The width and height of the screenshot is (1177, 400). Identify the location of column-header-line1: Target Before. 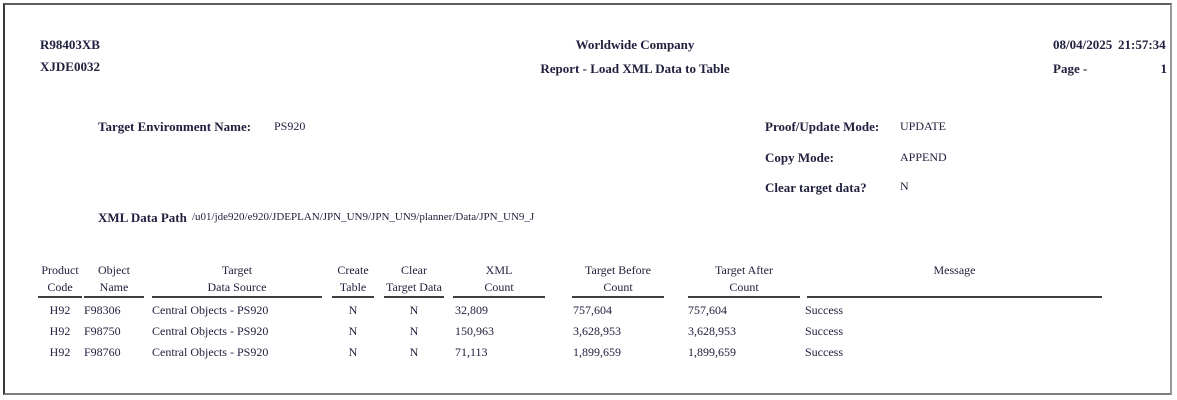
(618, 270).